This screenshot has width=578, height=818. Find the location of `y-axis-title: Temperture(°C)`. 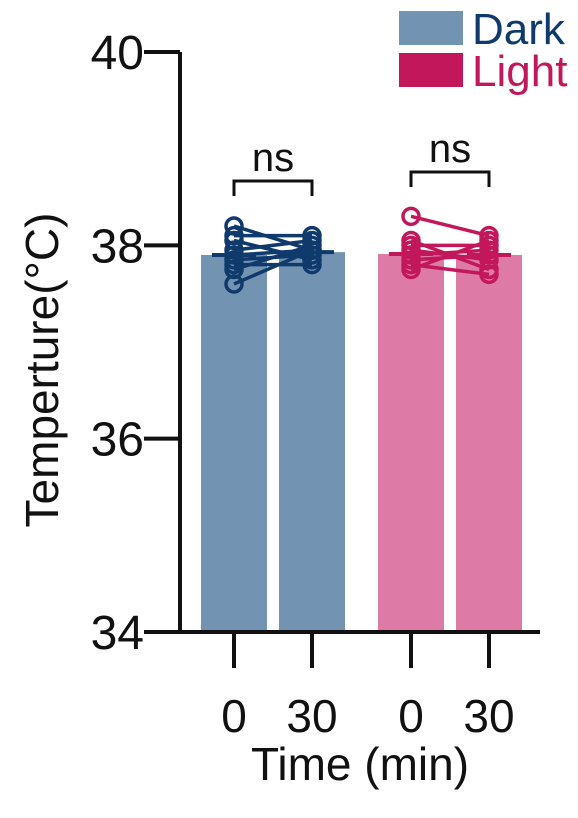

y-axis-title: Temperture(°C) is located at coordinates (42, 370).